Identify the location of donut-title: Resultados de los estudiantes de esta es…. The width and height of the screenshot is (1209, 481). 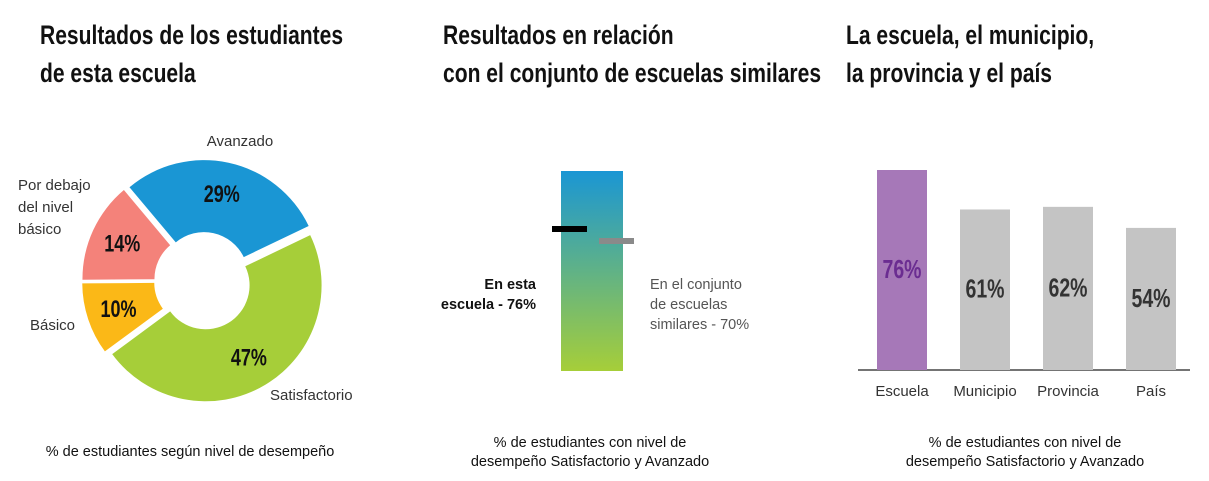
(191, 54).